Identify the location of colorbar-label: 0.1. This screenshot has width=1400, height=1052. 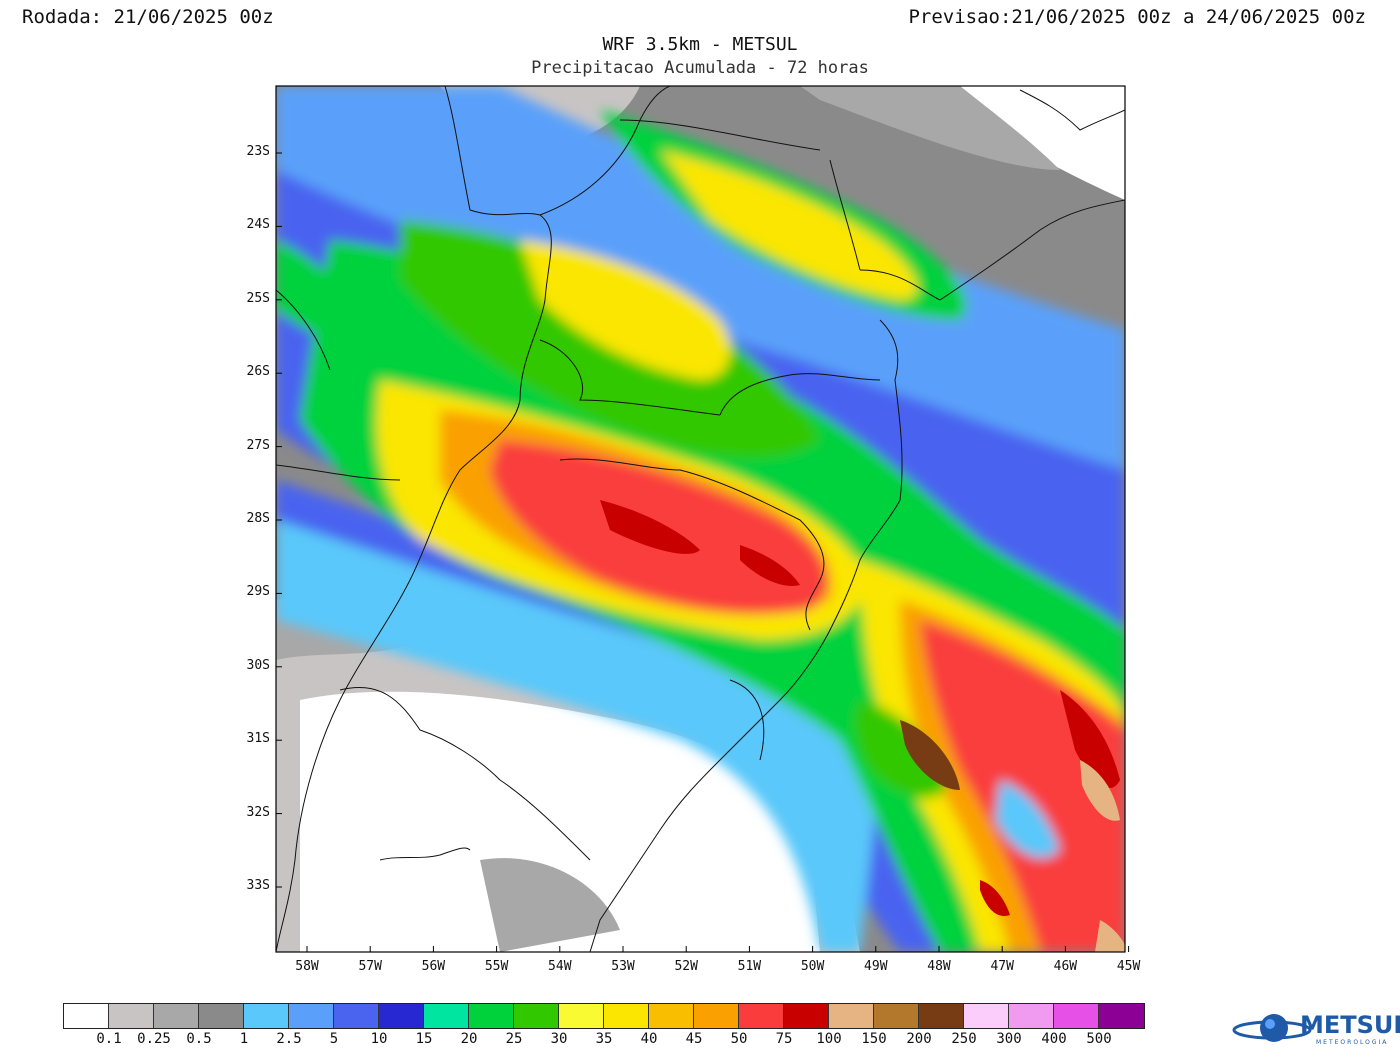
(109, 1039).